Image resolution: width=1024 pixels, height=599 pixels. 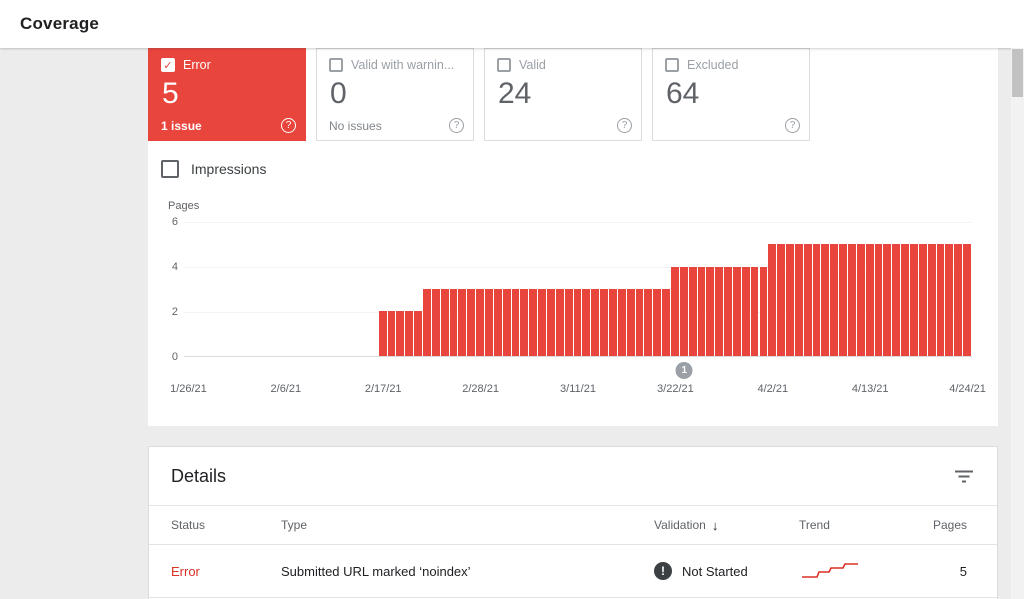 What do you see at coordinates (563, 94) in the screenshot?
I see `summary-card-valid: Valid 24?` at bounding box center [563, 94].